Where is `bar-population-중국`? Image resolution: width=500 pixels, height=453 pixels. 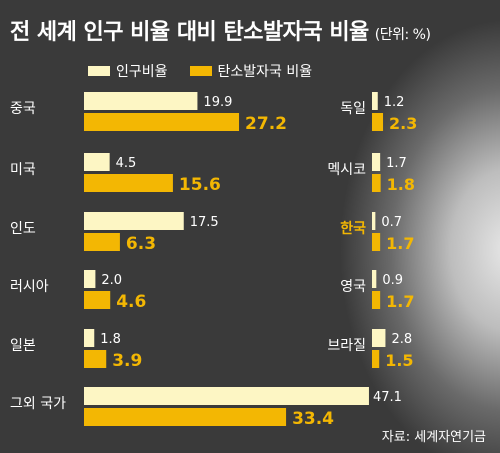 bar-population-중국 is located at coordinates (141, 101).